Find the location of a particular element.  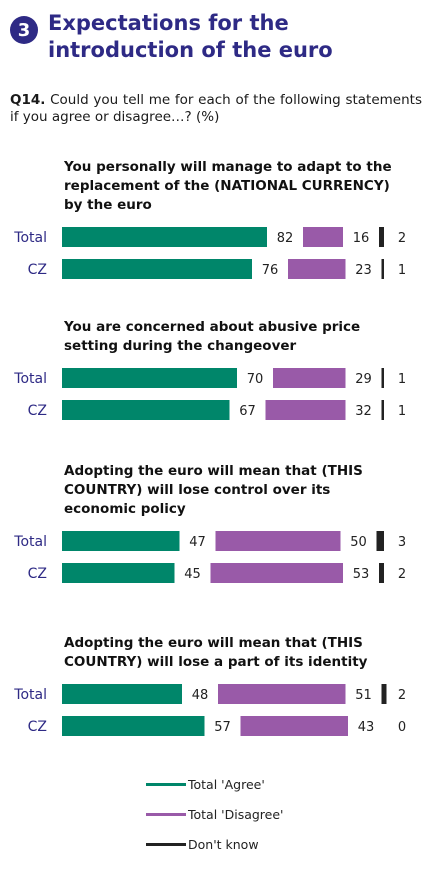

disagree-value: 32 is located at coordinates (363, 411).